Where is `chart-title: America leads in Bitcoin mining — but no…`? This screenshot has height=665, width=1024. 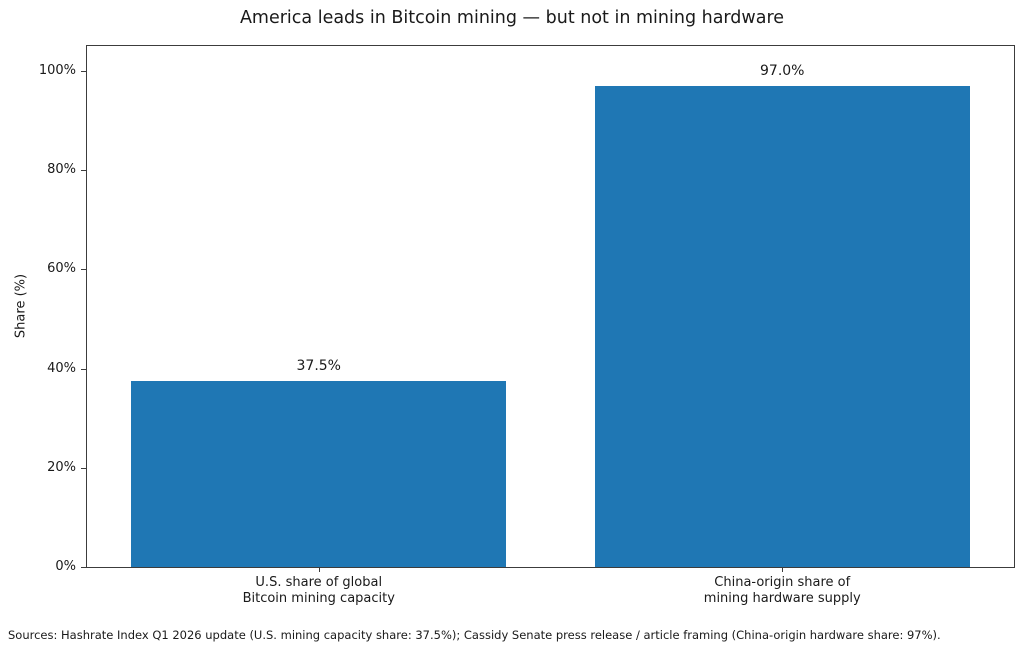 chart-title: America leads in Bitcoin mining — but no… is located at coordinates (512, 18).